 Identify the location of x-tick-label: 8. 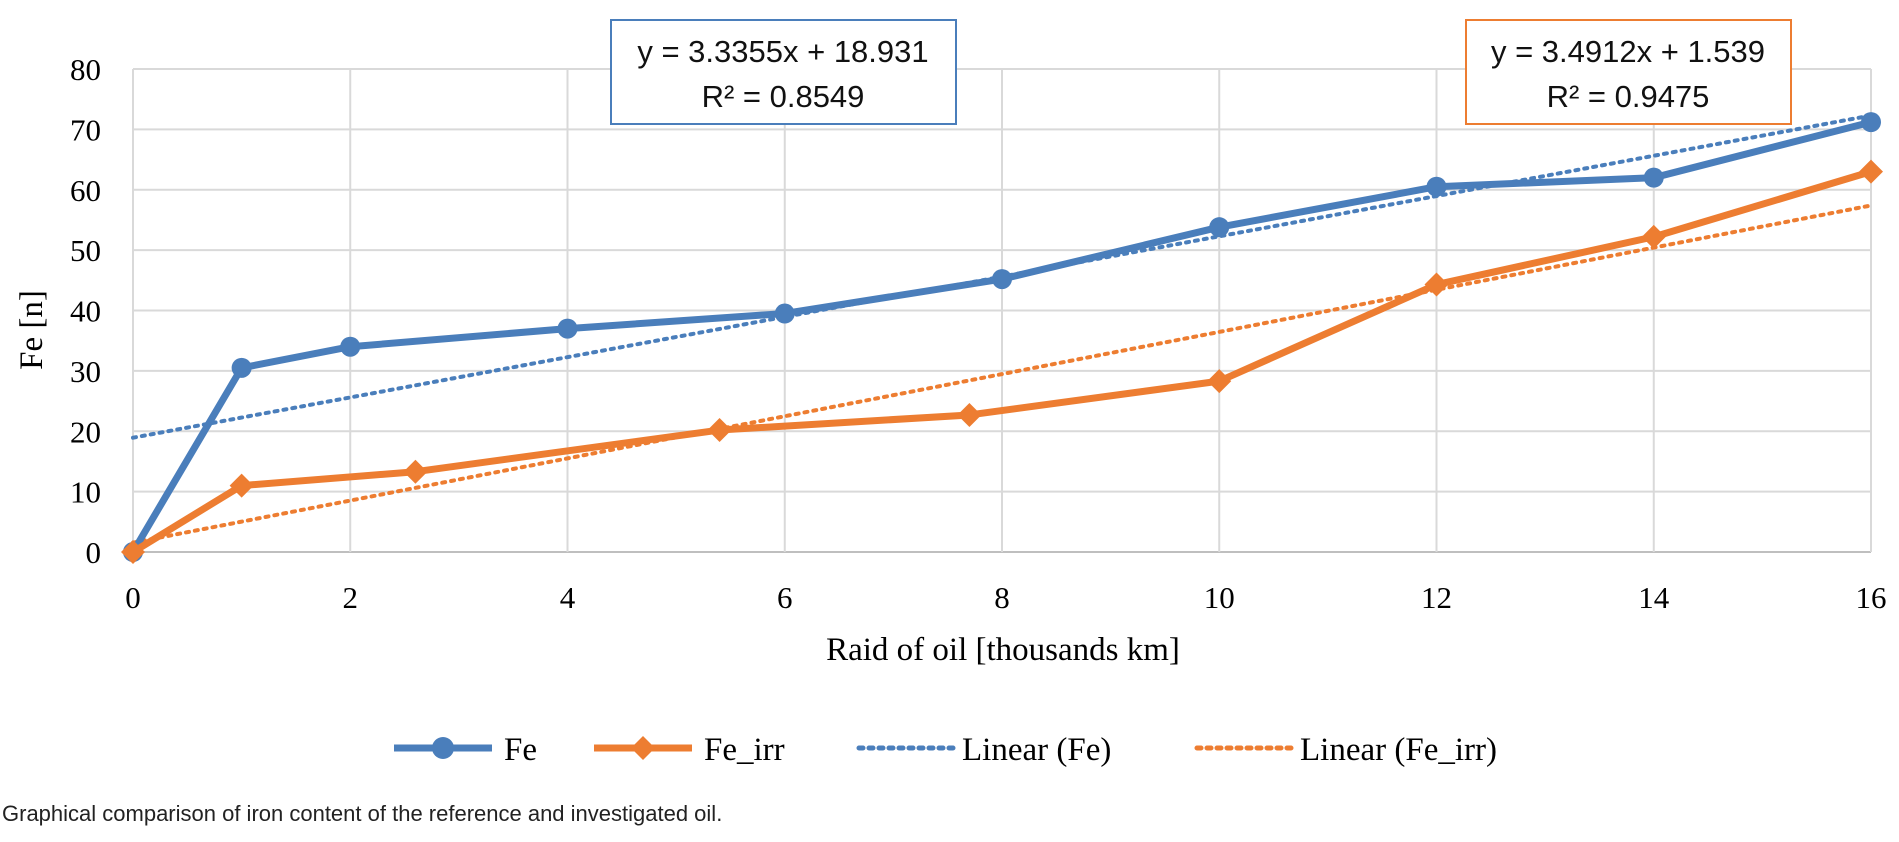
(1002, 597).